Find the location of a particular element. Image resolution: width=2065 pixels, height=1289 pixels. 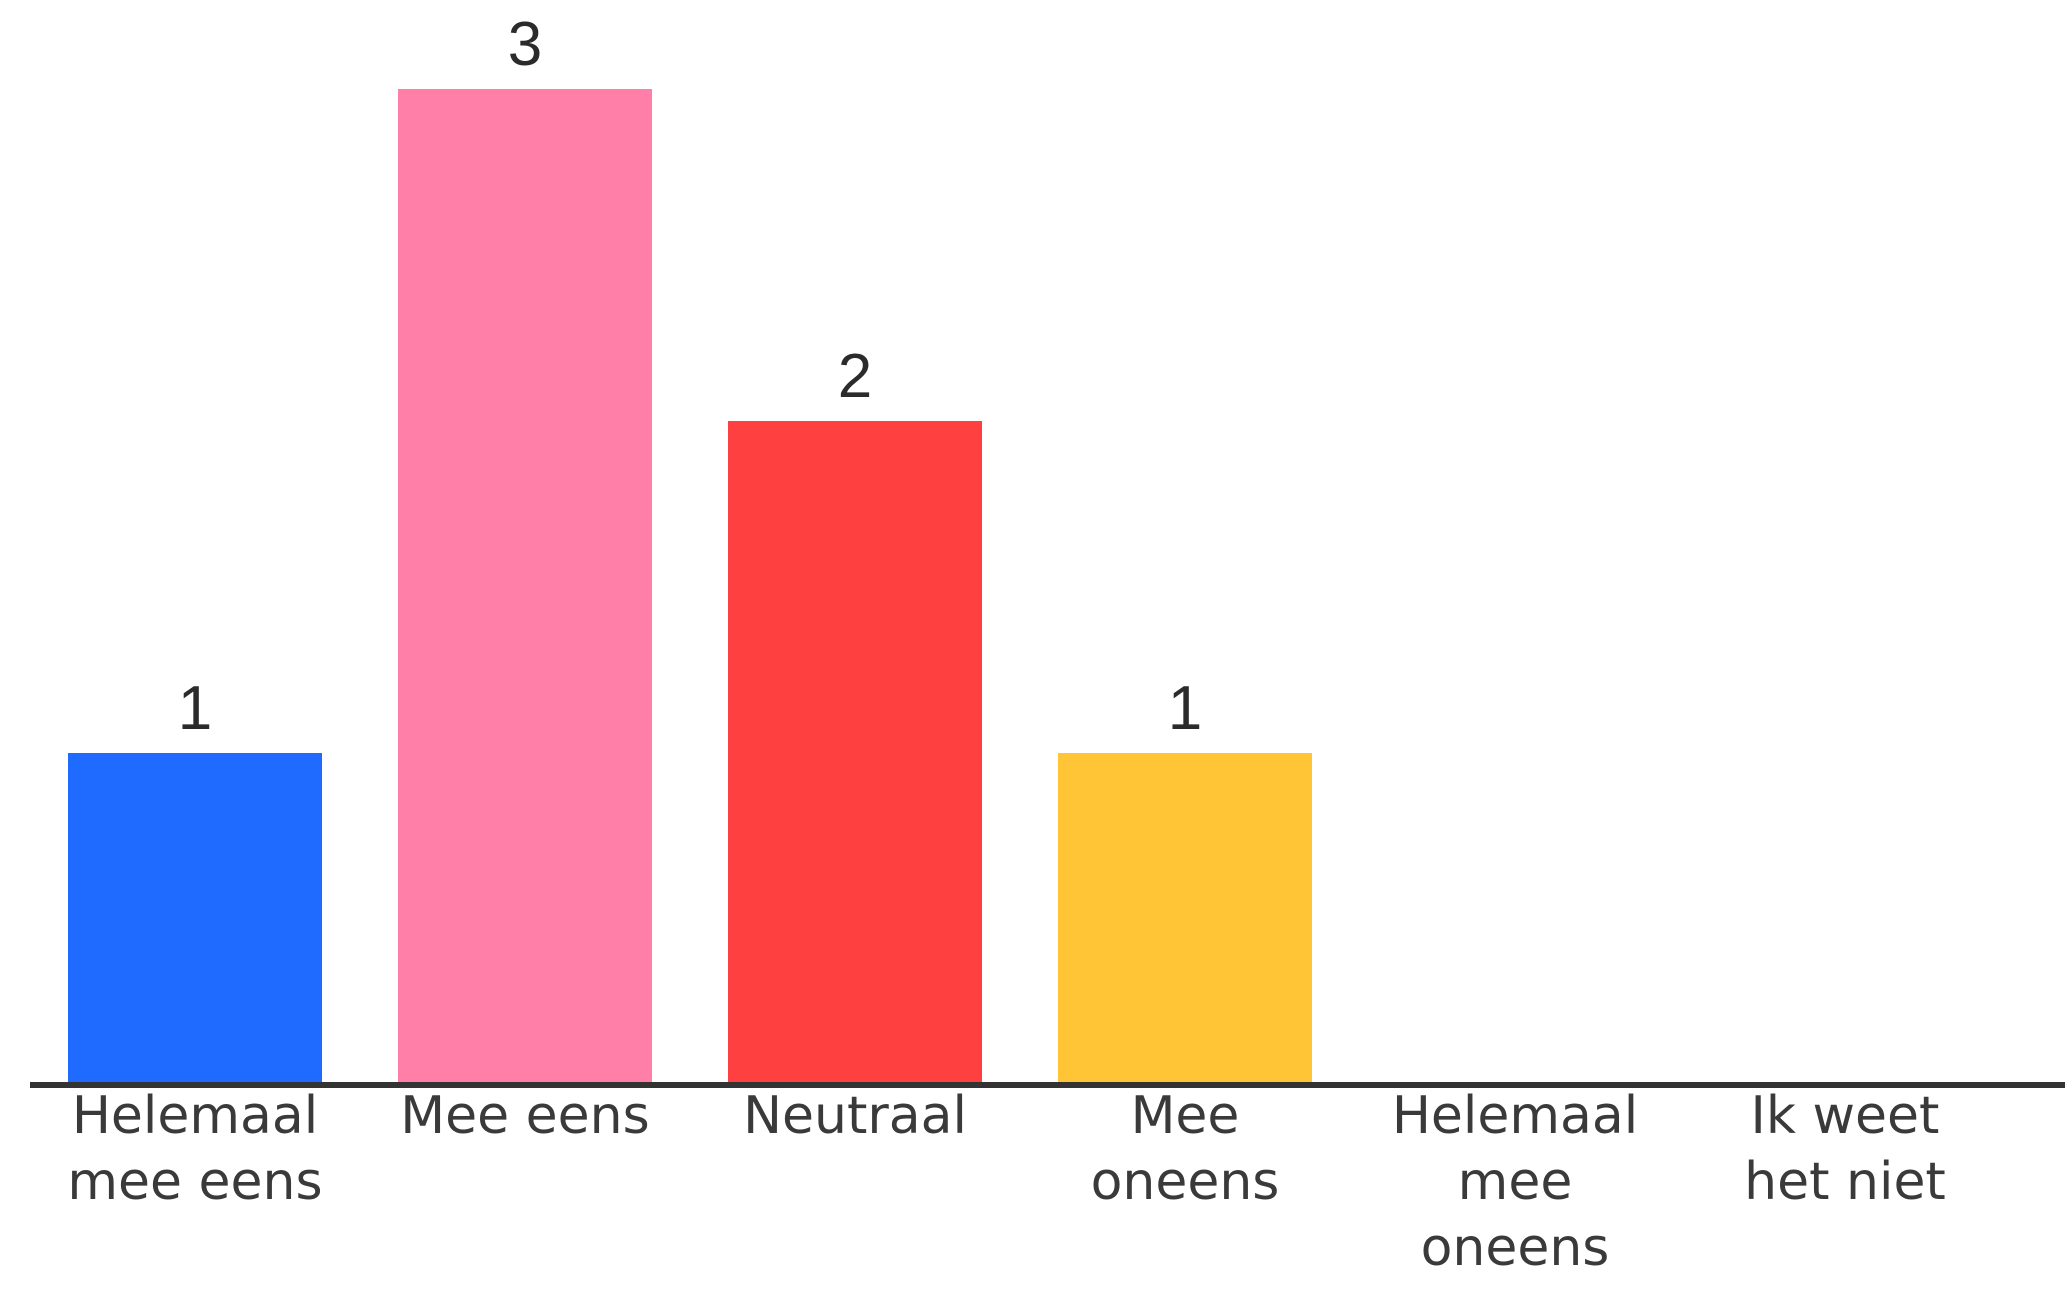

category-label-5: Helemaal mee oneens is located at coordinates (1515, 1182).